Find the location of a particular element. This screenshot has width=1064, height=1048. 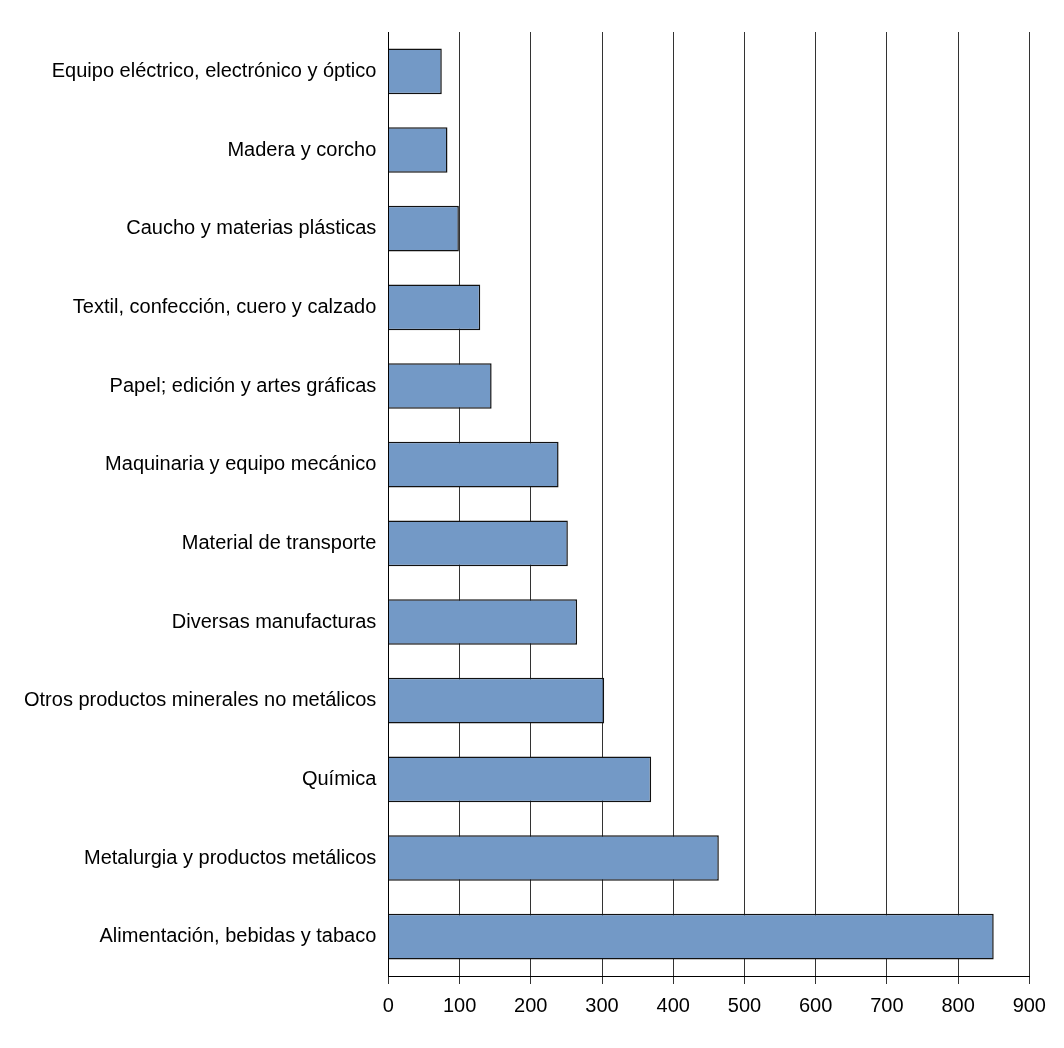

y-tick-label: Equipo eléctrico, electrónico y óptico is located at coordinates (214, 69).